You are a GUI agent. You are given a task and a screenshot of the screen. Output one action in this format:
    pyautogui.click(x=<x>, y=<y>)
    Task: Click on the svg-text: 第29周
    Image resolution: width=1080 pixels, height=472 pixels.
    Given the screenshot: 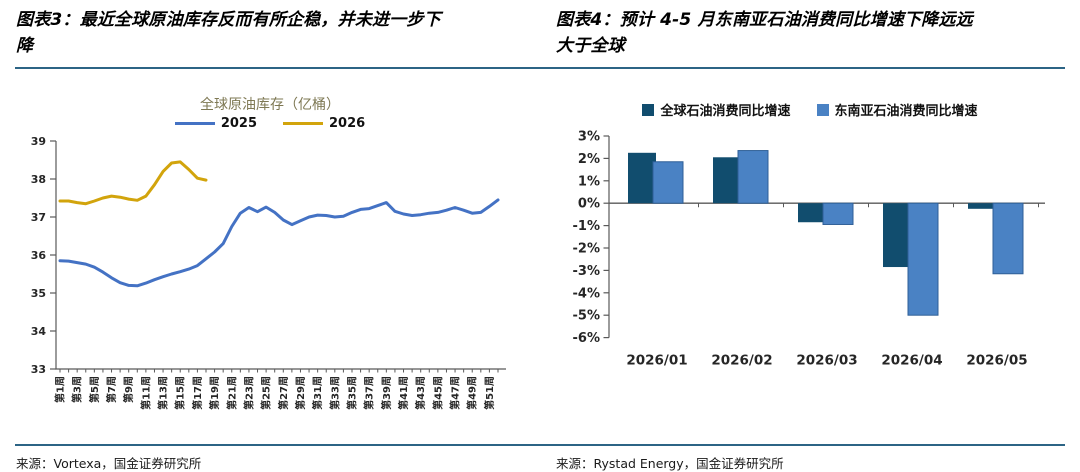 What is the action you would take?
    pyautogui.click(x=300, y=393)
    